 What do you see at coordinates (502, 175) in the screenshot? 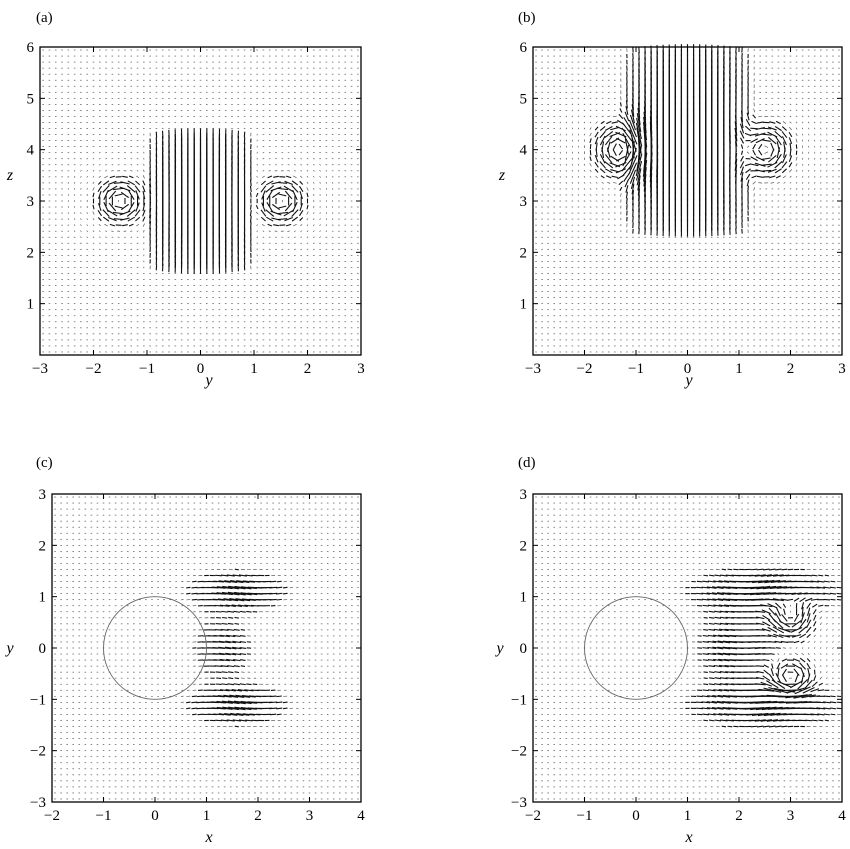
I see `y-axis-label: z` at bounding box center [502, 175].